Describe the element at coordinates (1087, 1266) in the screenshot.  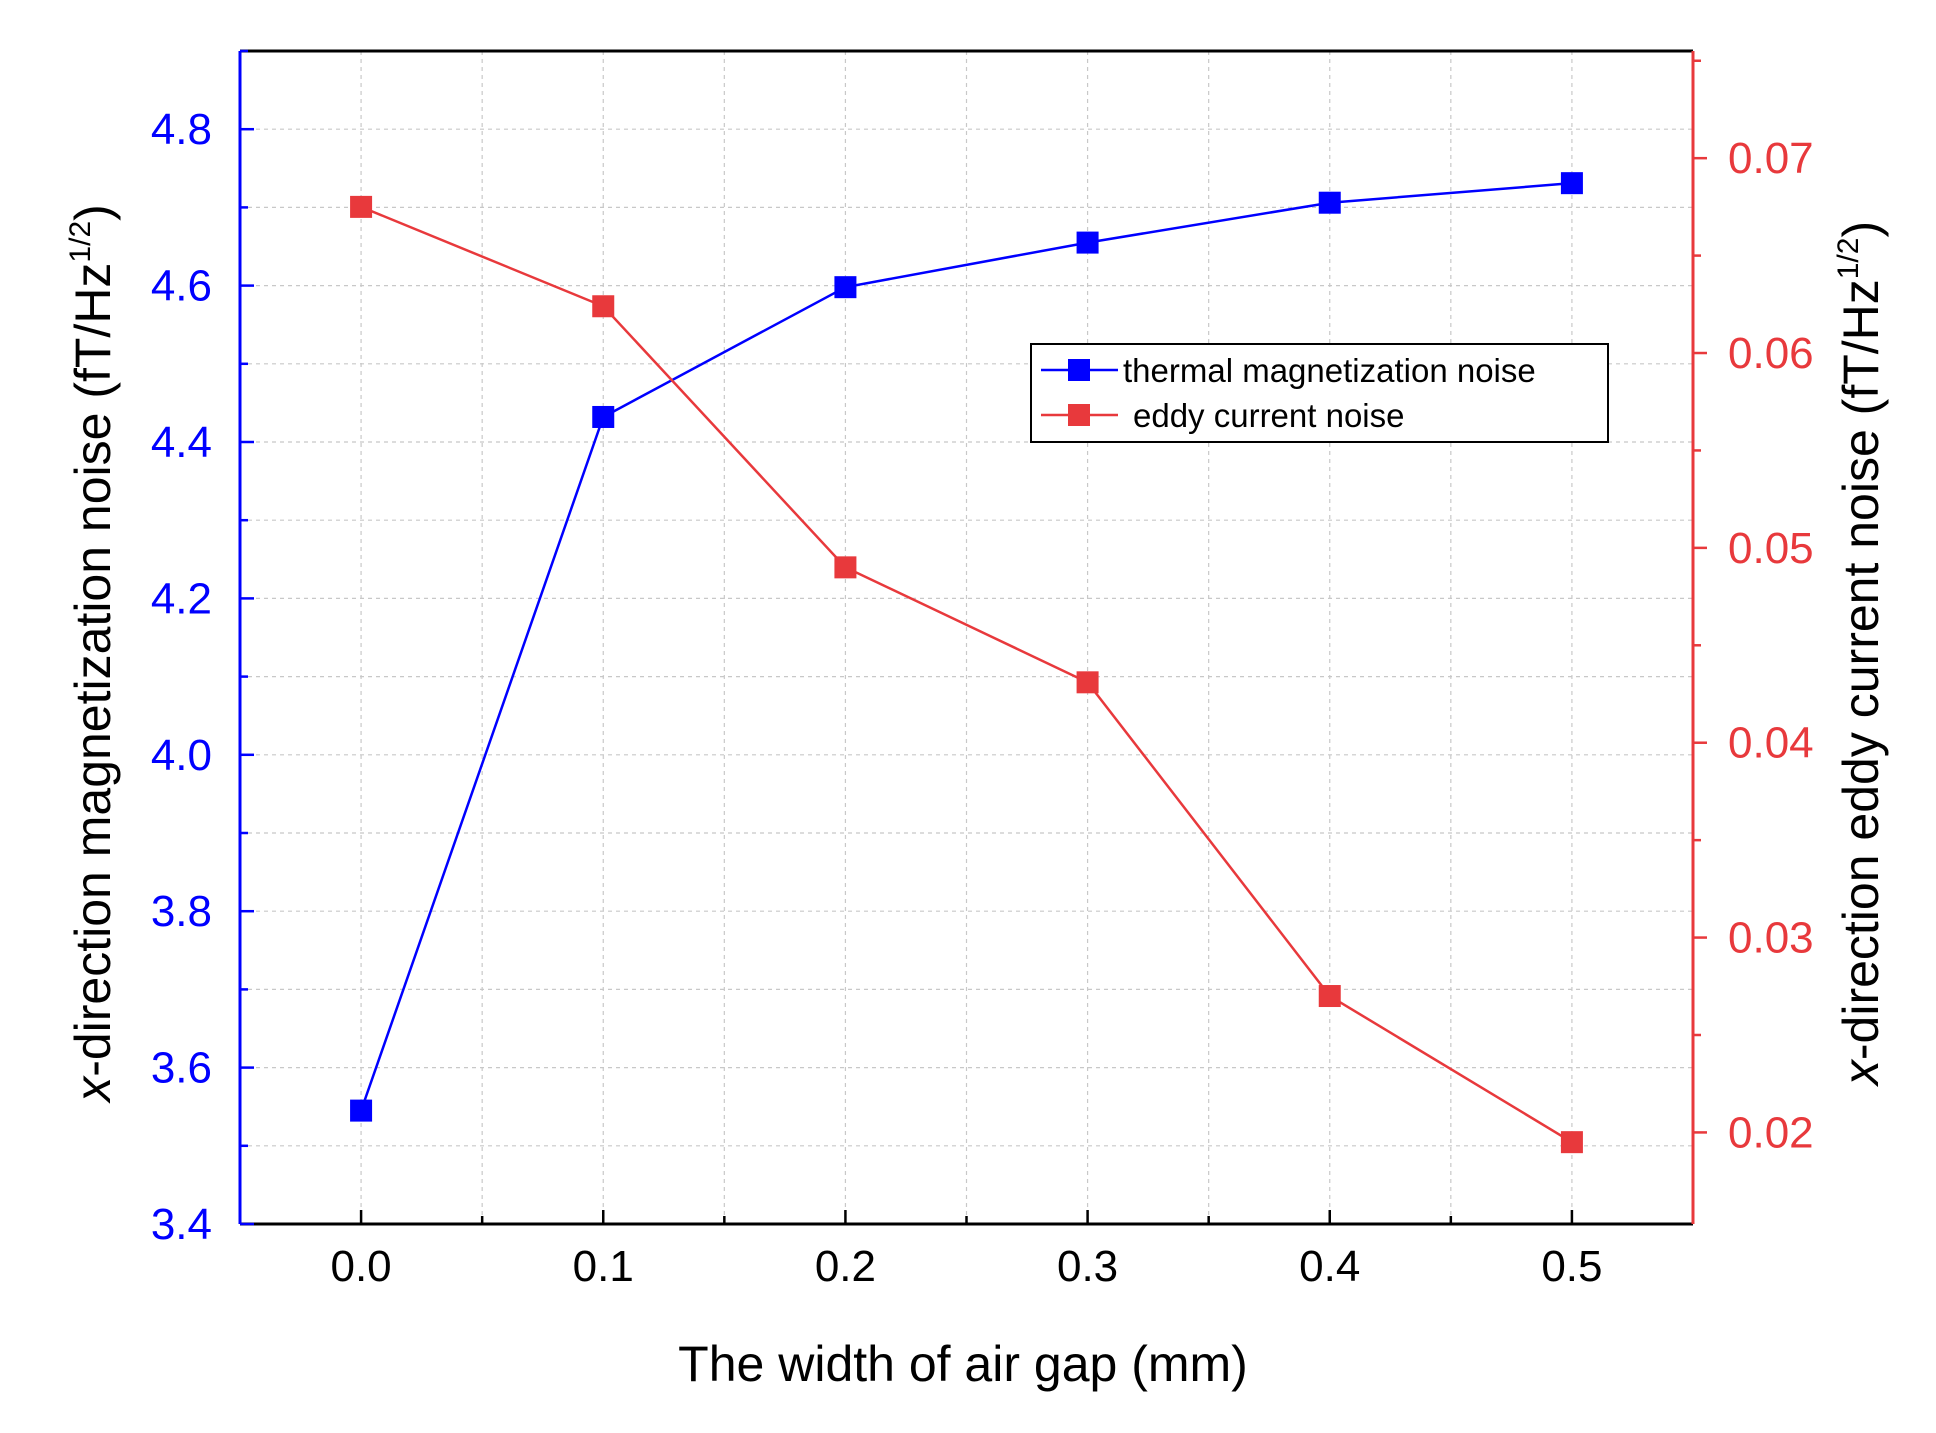
I see `x-tick-label: 0.3` at that location.